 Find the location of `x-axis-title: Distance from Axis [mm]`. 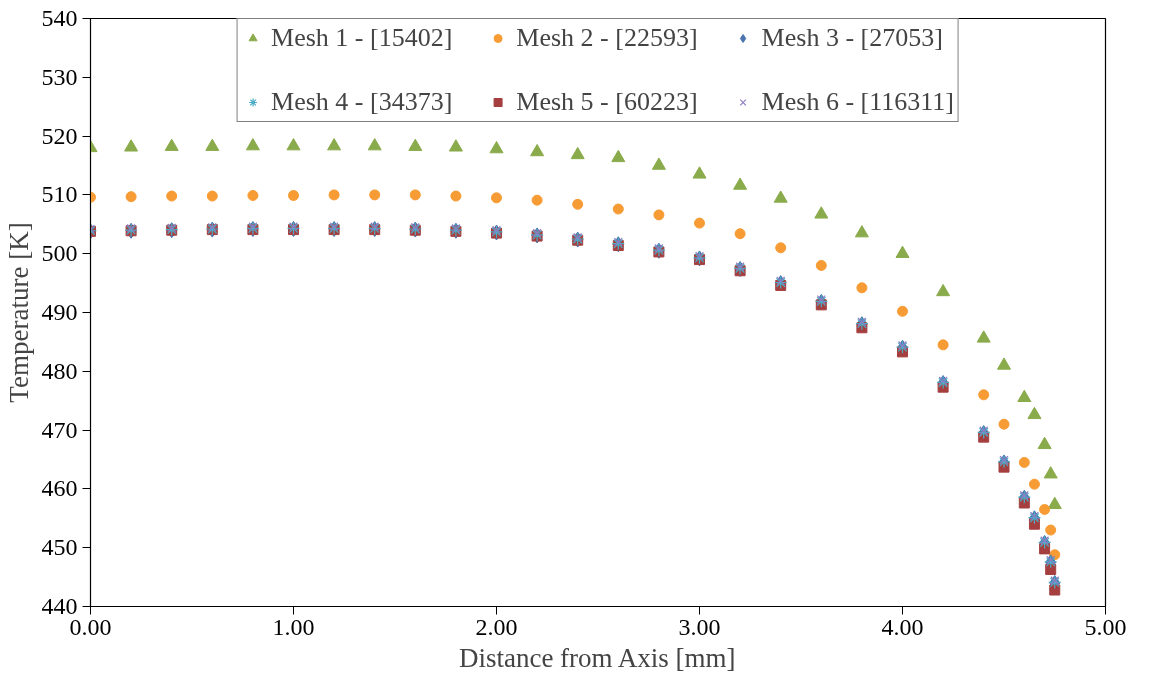

x-axis-title: Distance from Axis [mm] is located at coordinates (597, 657).